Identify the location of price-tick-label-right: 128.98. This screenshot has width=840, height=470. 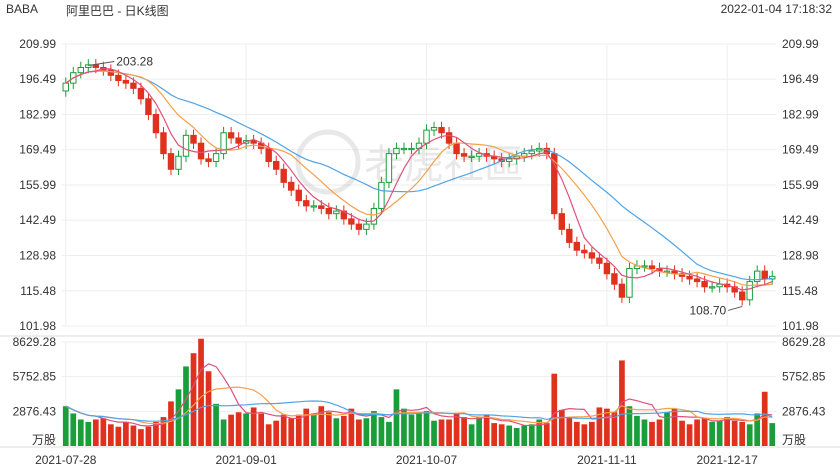
(800, 256).